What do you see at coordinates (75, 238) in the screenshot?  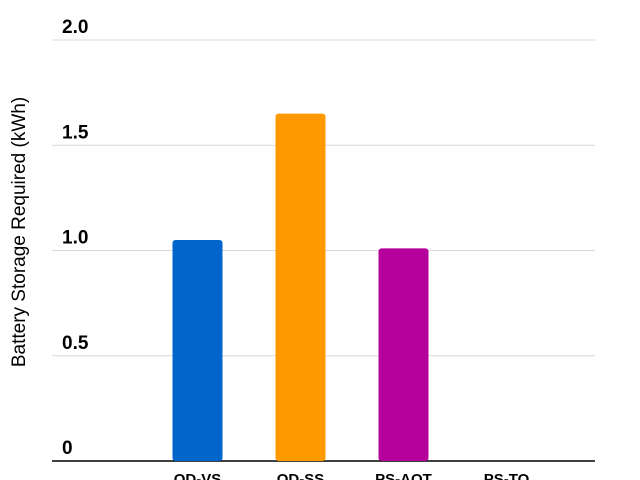 I see `y-tick-label: 1.0` at bounding box center [75, 238].